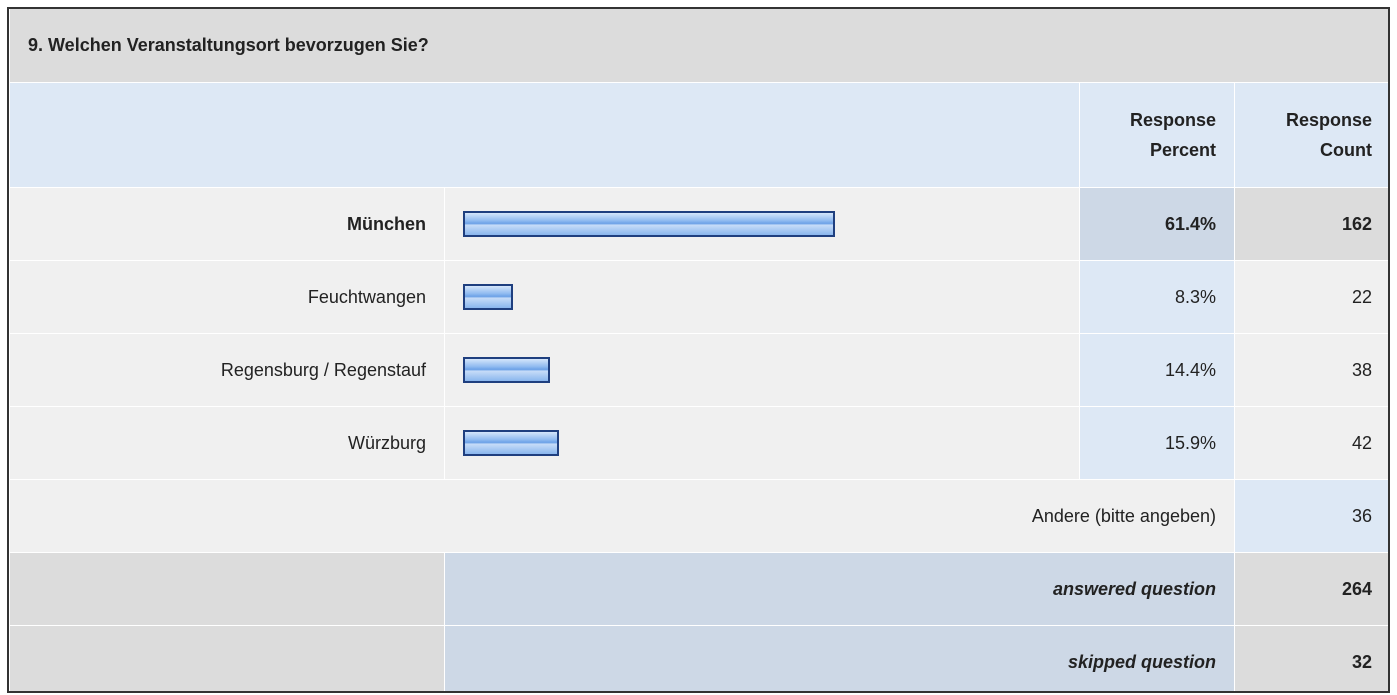 This screenshot has height=695, width=1397. What do you see at coordinates (1172, 135) in the screenshot?
I see `header-percent: Response Percent` at bounding box center [1172, 135].